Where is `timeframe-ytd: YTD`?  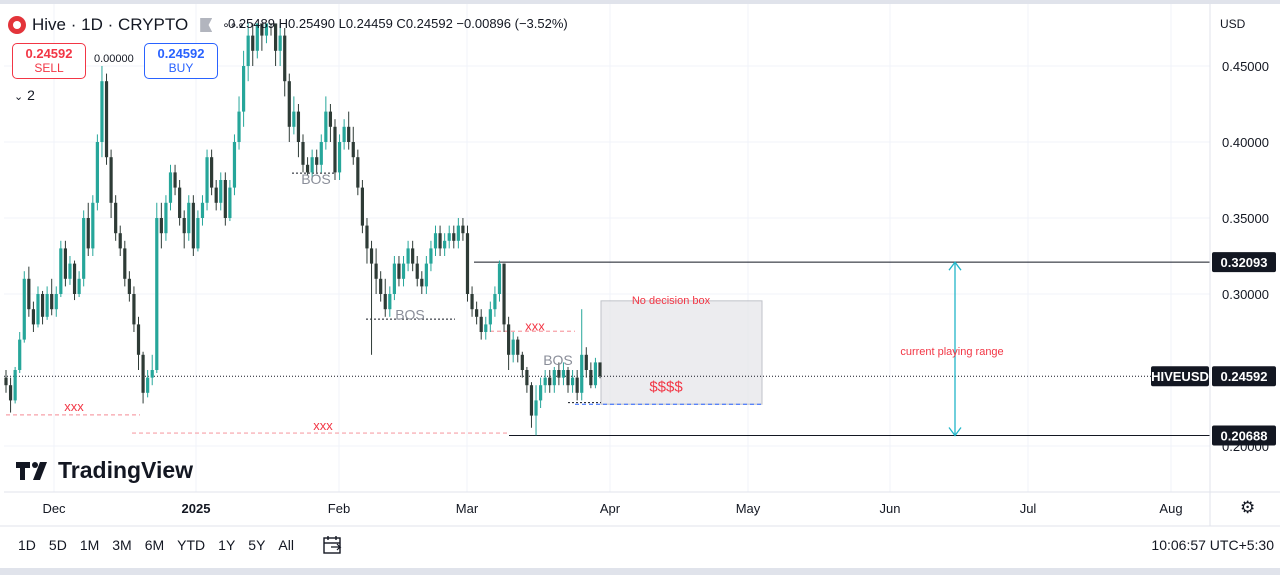 timeframe-ytd: YTD is located at coordinates (191, 545).